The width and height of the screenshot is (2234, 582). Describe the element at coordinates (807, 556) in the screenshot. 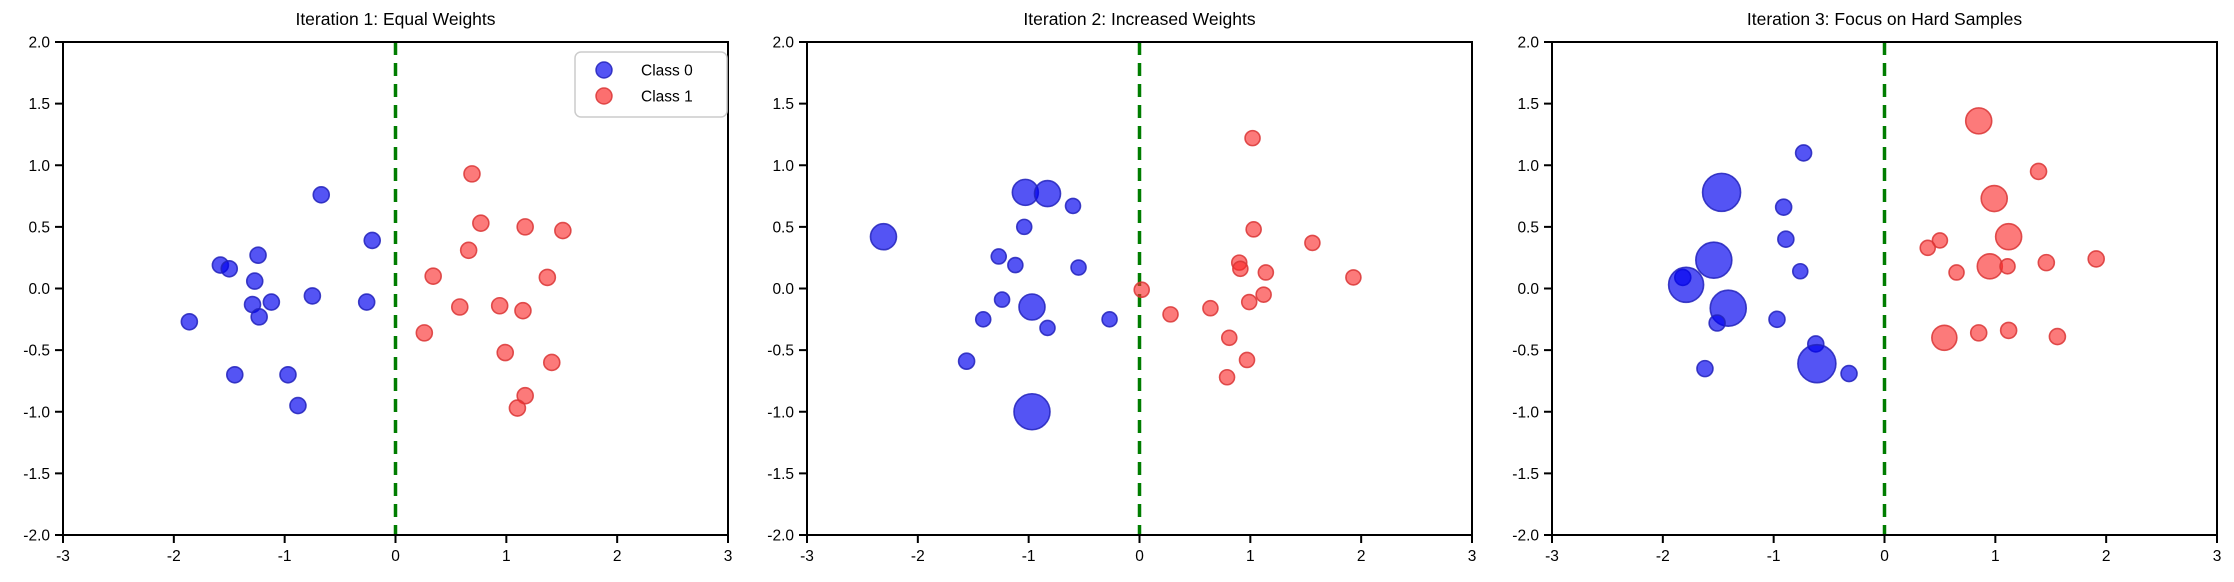

I see `x-tick-label: -3` at that location.